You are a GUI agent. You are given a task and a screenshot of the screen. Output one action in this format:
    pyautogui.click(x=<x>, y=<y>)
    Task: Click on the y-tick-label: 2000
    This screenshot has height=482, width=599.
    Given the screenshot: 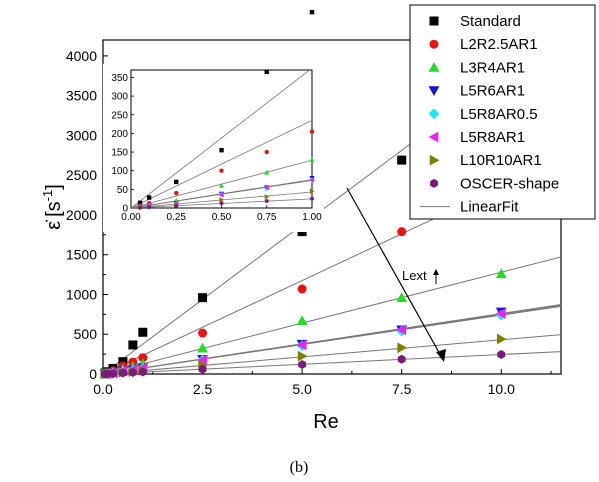 What is the action you would take?
    pyautogui.click(x=81, y=215)
    